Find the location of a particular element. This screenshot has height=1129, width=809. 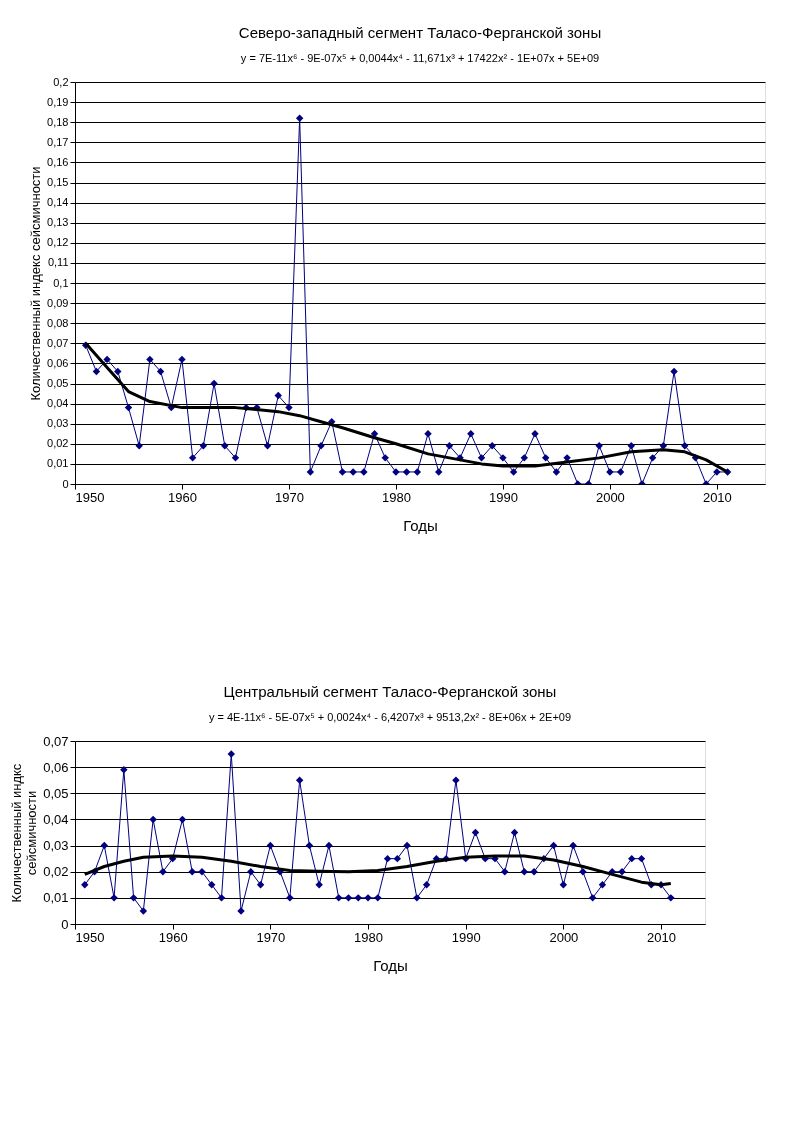

chart-title: Центральный сегмент Таласо-Ферганской зоны is located at coordinates (390, 691).